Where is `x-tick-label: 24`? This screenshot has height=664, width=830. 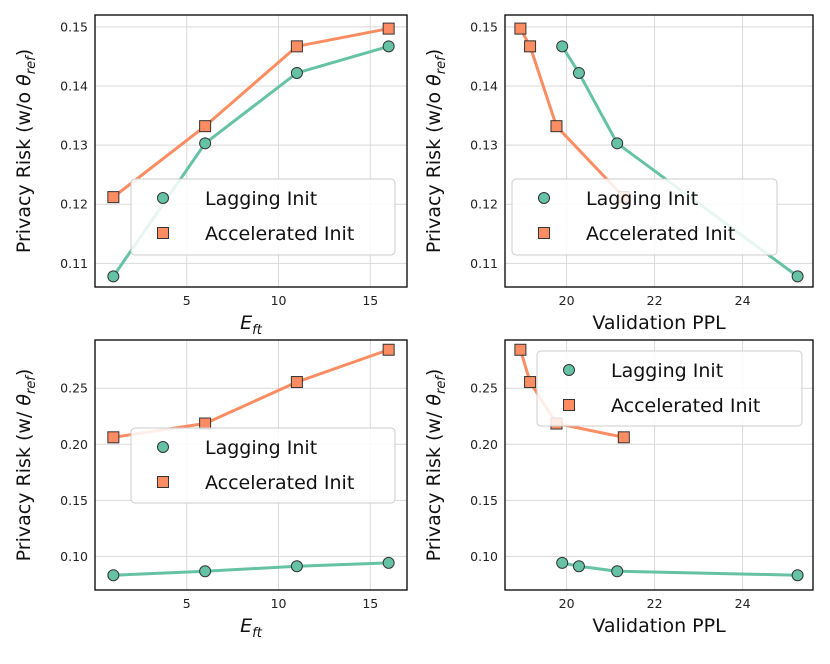
x-tick-label: 24 is located at coordinates (743, 603).